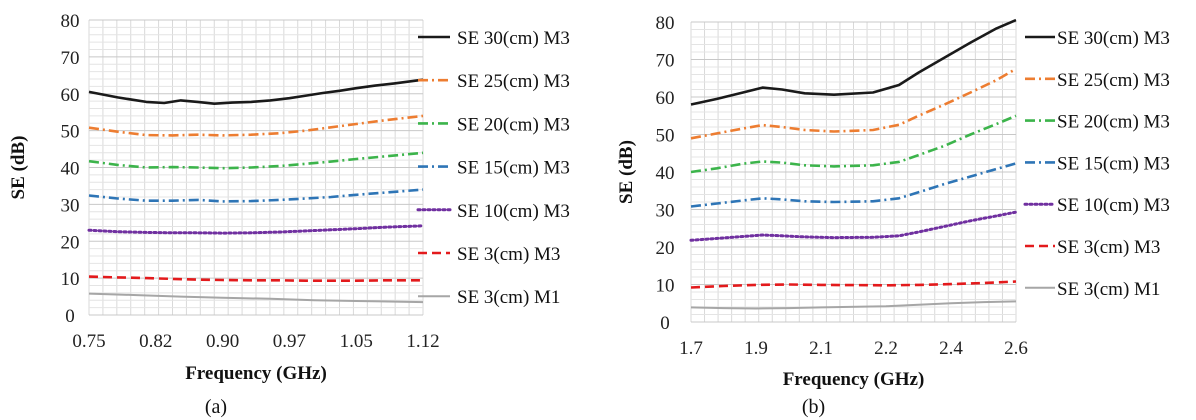 The width and height of the screenshot is (1196, 420). What do you see at coordinates (691, 348) in the screenshot?
I see `x-tick-label: 1.7` at bounding box center [691, 348].